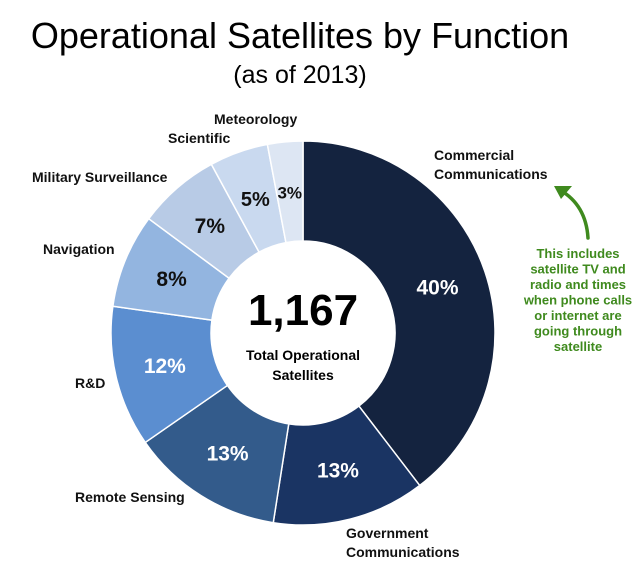 This screenshot has width=640, height=582. Describe the element at coordinates (338, 471) in the screenshot. I see `percent-label-government-communications: 13%` at that location.